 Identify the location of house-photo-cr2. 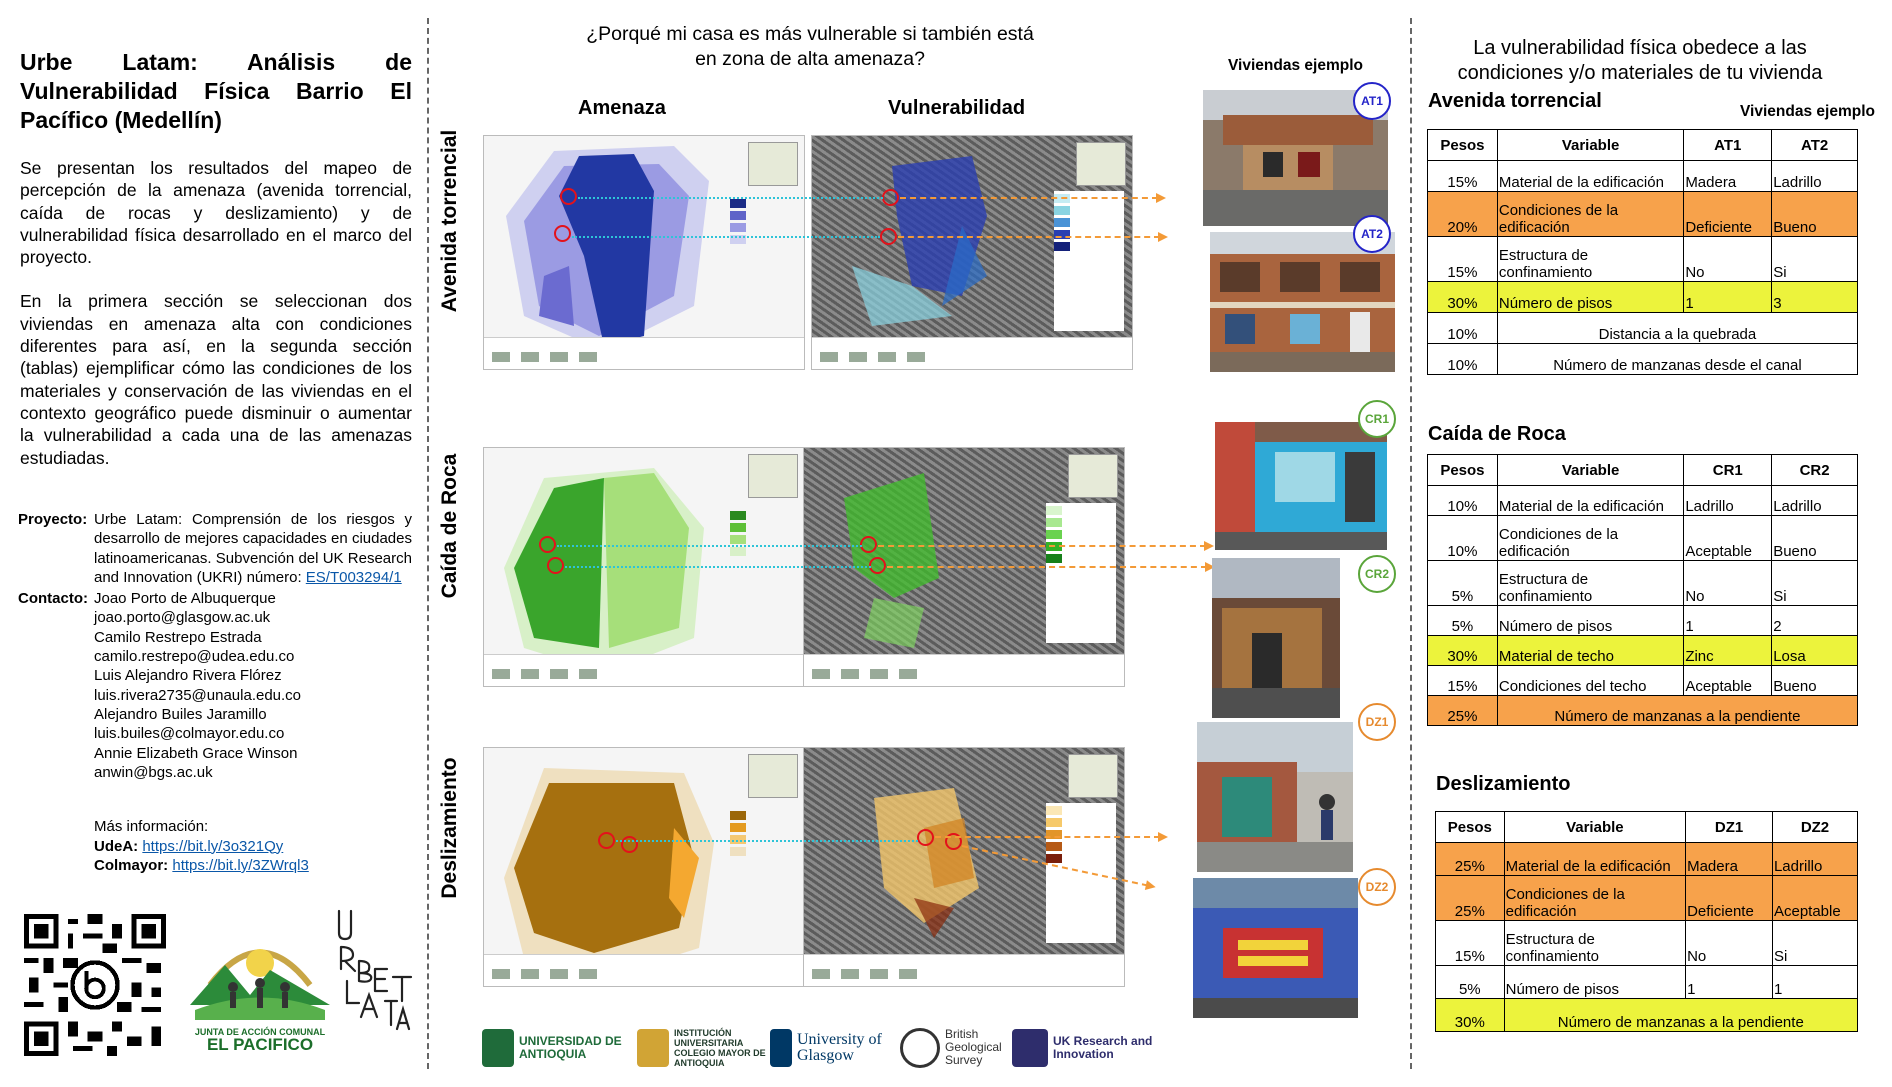
(1276, 638).